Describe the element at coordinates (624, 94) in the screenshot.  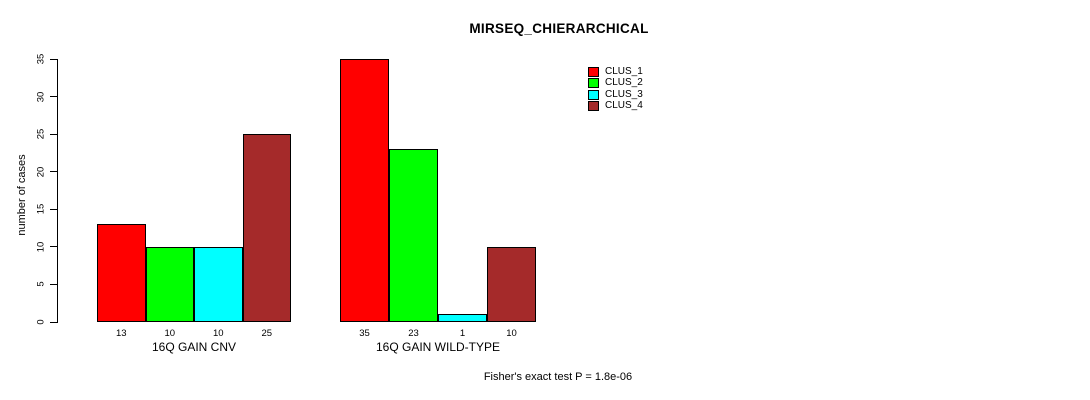
I see `legend-label: CLUS_3` at that location.